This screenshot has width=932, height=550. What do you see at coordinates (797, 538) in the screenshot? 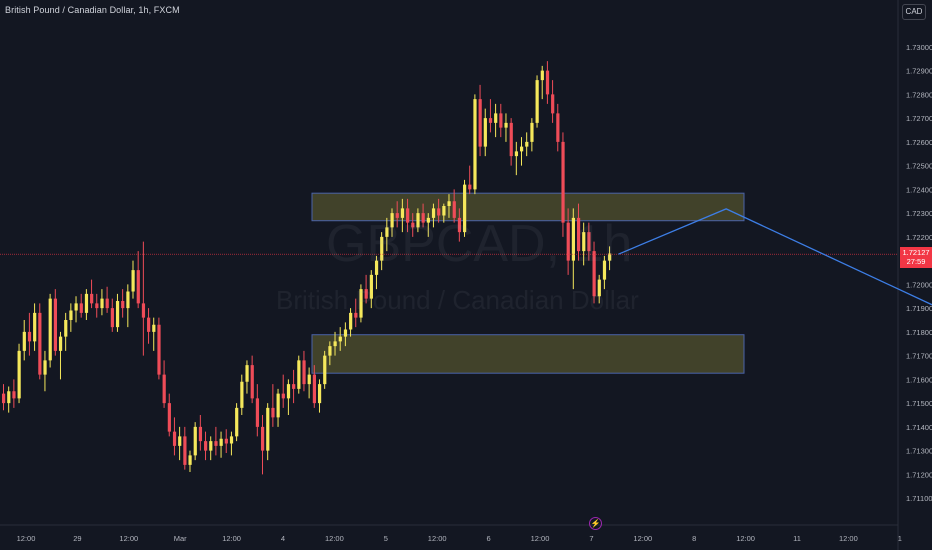
I see `x-tick-label: 11` at bounding box center [797, 538].